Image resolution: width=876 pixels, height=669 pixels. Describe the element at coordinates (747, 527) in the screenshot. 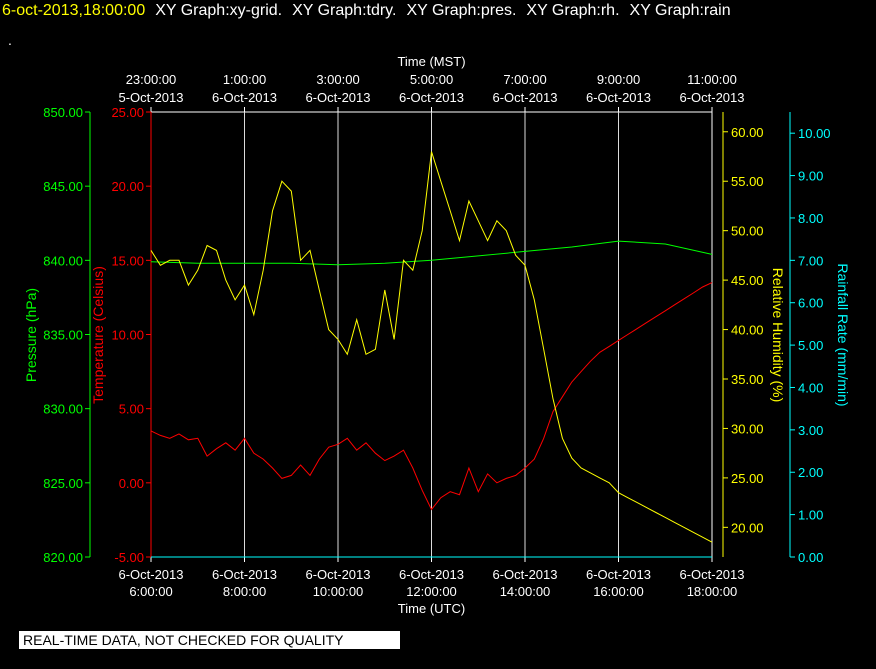

I see `humidity-tick-label: 20.00` at that location.